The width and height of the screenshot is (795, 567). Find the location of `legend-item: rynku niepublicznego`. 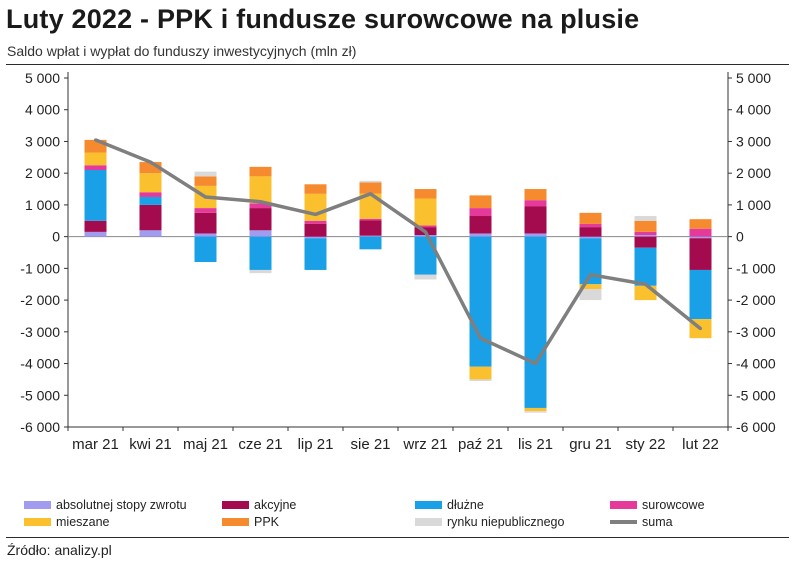

legend-item: rynku niepublicznego is located at coordinates (489, 522).